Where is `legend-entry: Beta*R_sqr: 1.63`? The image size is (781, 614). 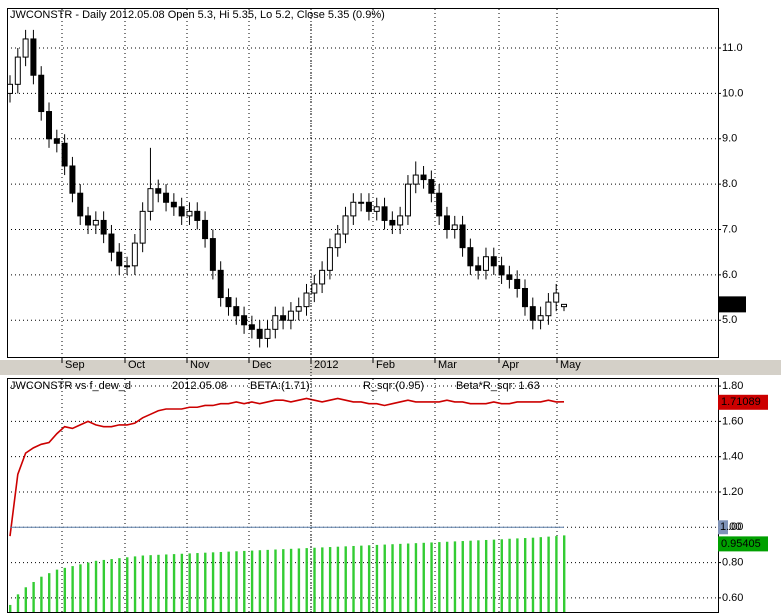
legend-entry: Beta*R_sqr: 1.63 is located at coordinates (498, 386).